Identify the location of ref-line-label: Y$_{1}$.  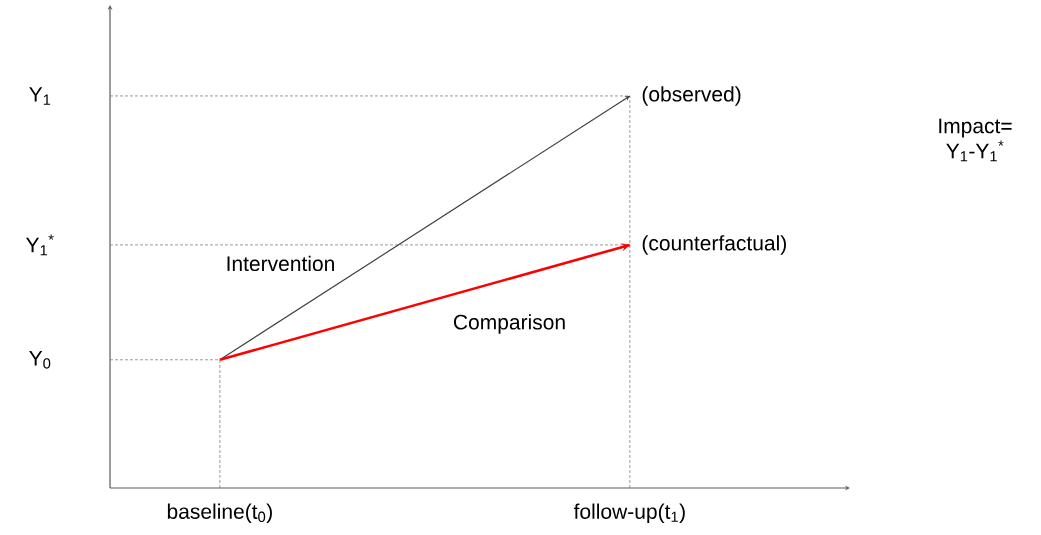
(40, 96).